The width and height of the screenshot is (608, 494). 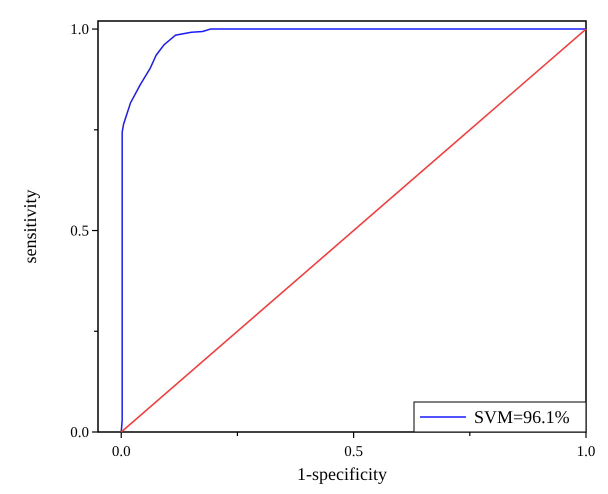 What do you see at coordinates (121, 452) in the screenshot?
I see `x-tick-label: 0.0` at bounding box center [121, 452].